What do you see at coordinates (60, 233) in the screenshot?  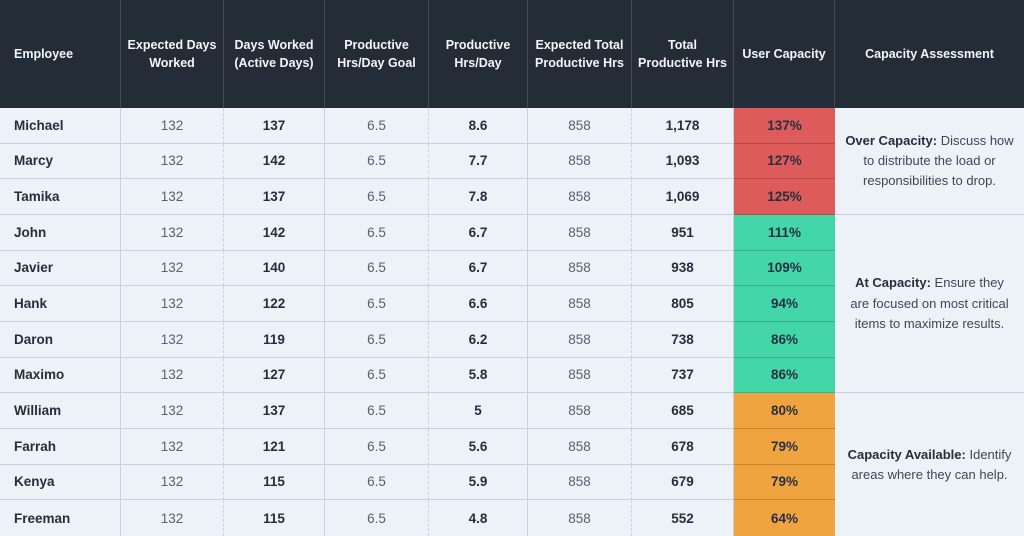 I see `cell-john-employee: John` at bounding box center [60, 233].